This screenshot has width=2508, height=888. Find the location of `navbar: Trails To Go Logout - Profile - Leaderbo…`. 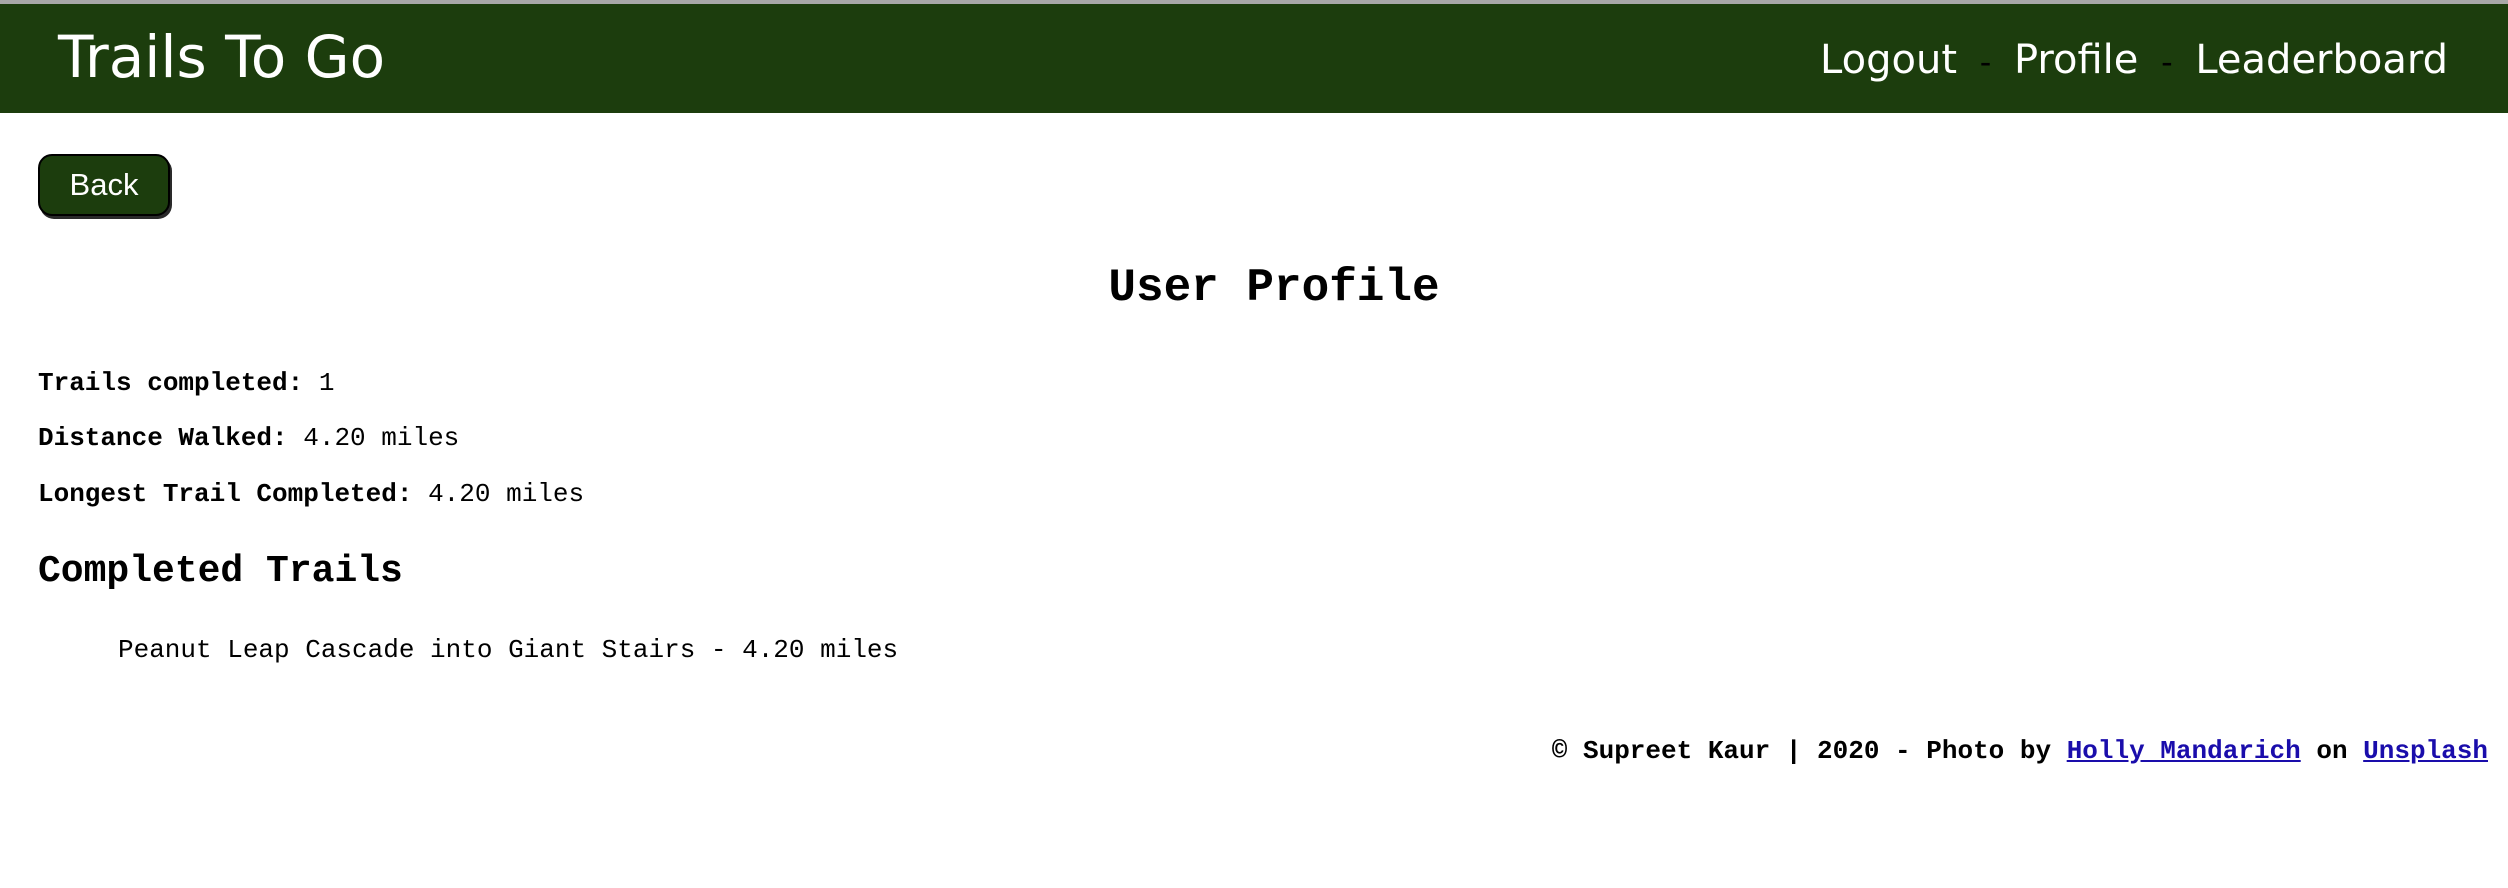

navbar: Trails To Go Logout - Profile - Leaderbo… is located at coordinates (1254, 58).